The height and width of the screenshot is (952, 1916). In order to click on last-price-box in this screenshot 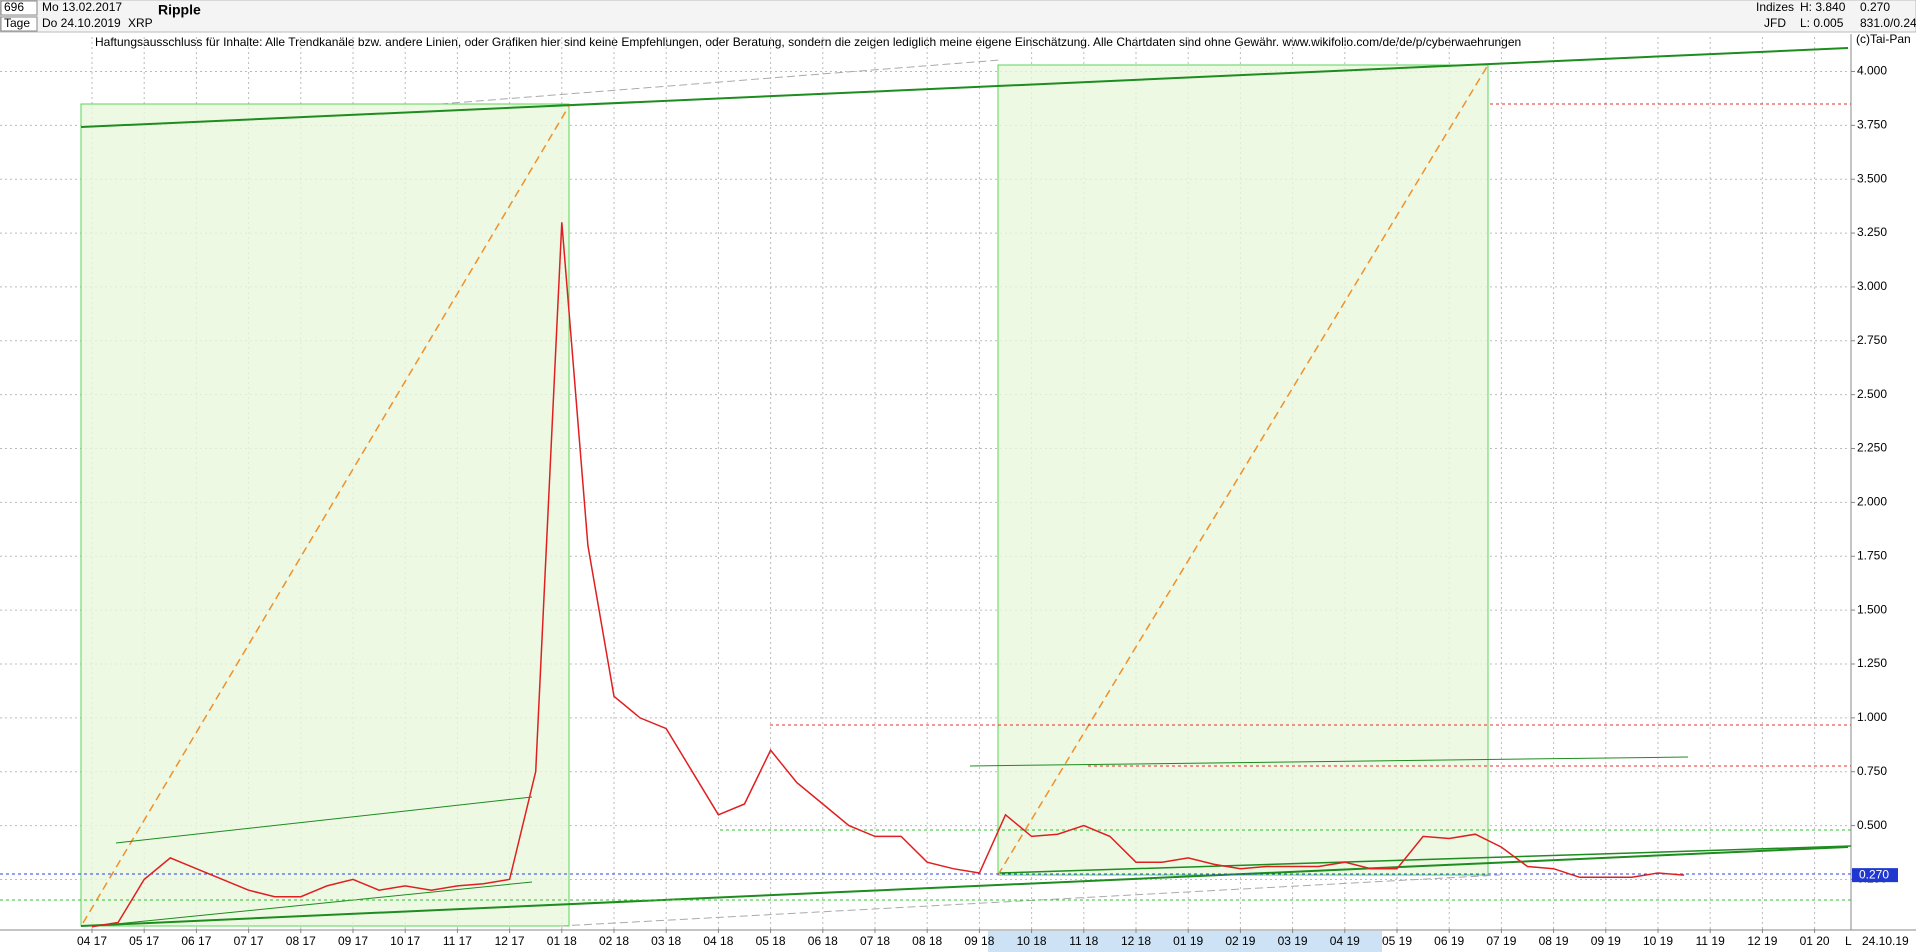, I will do `click(1875, 875)`.